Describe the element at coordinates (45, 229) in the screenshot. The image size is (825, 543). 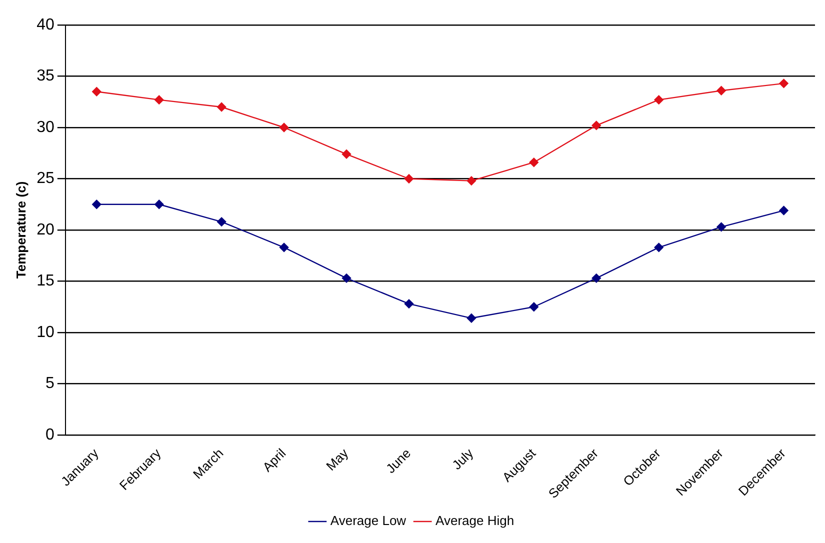
I see `y-tick-label: 20` at that location.